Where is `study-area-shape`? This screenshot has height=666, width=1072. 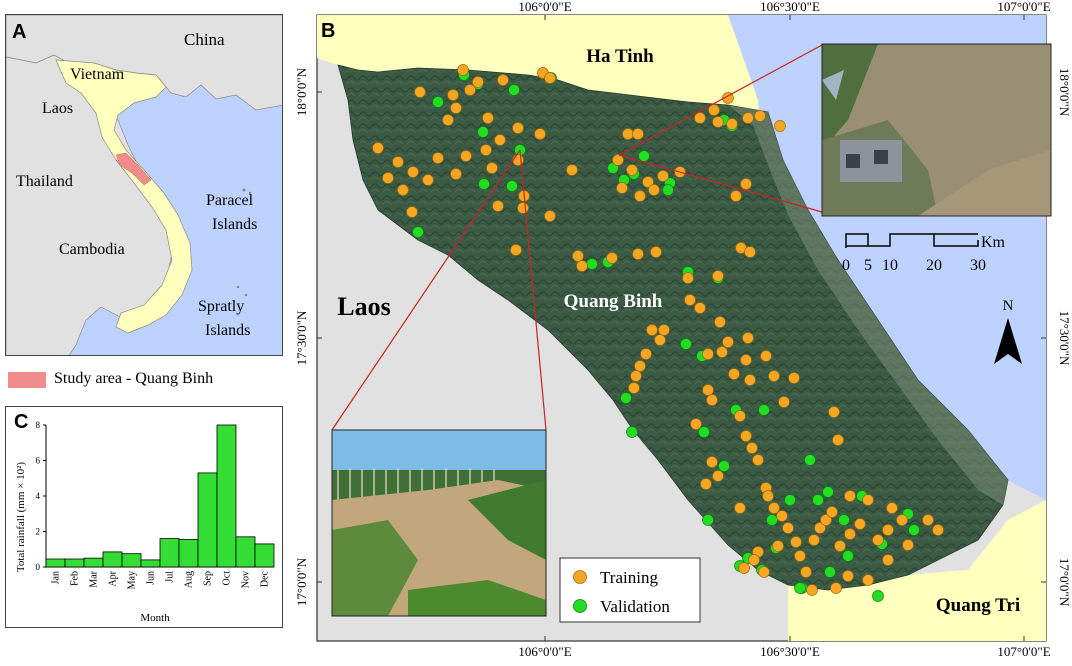 study-area-shape is located at coordinates (133, 169).